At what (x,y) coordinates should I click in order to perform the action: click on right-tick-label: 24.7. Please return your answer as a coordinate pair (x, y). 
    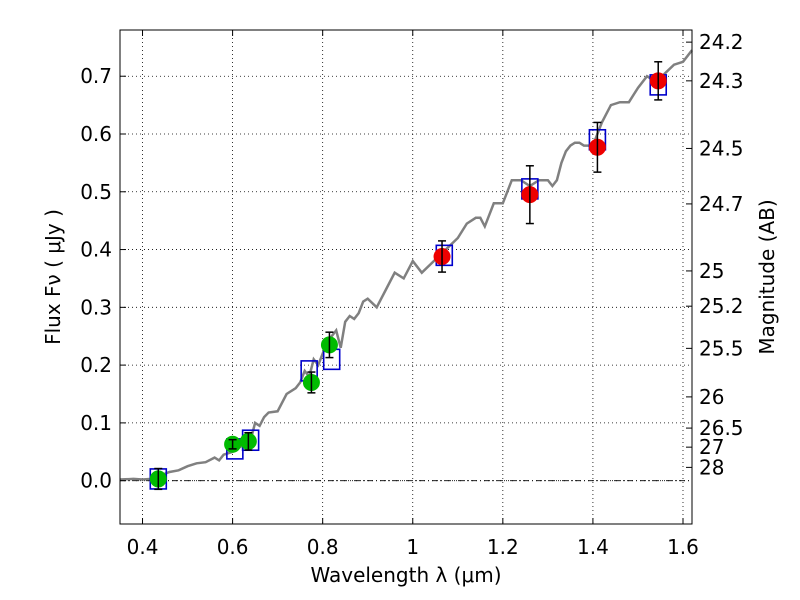
    Looking at the image, I should click on (721, 204).